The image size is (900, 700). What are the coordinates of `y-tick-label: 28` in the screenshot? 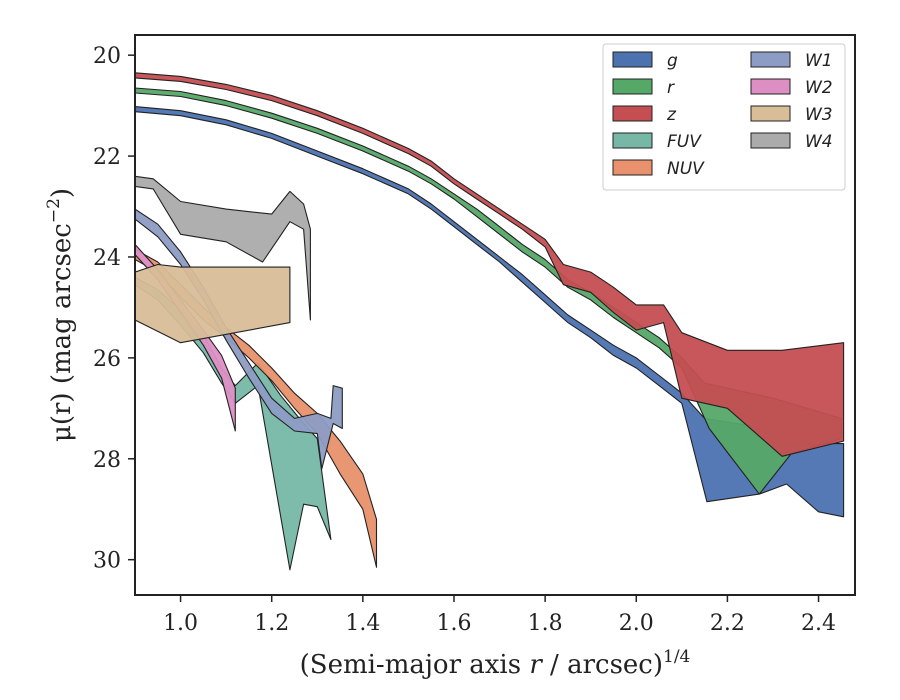 It's located at (107, 460).